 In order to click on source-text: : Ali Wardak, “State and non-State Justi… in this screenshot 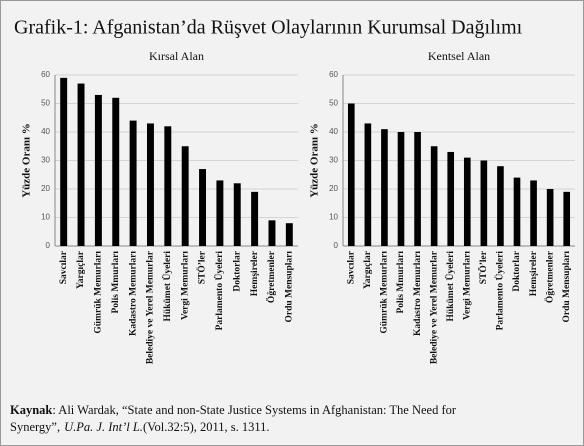, I will do `click(254, 410)`.